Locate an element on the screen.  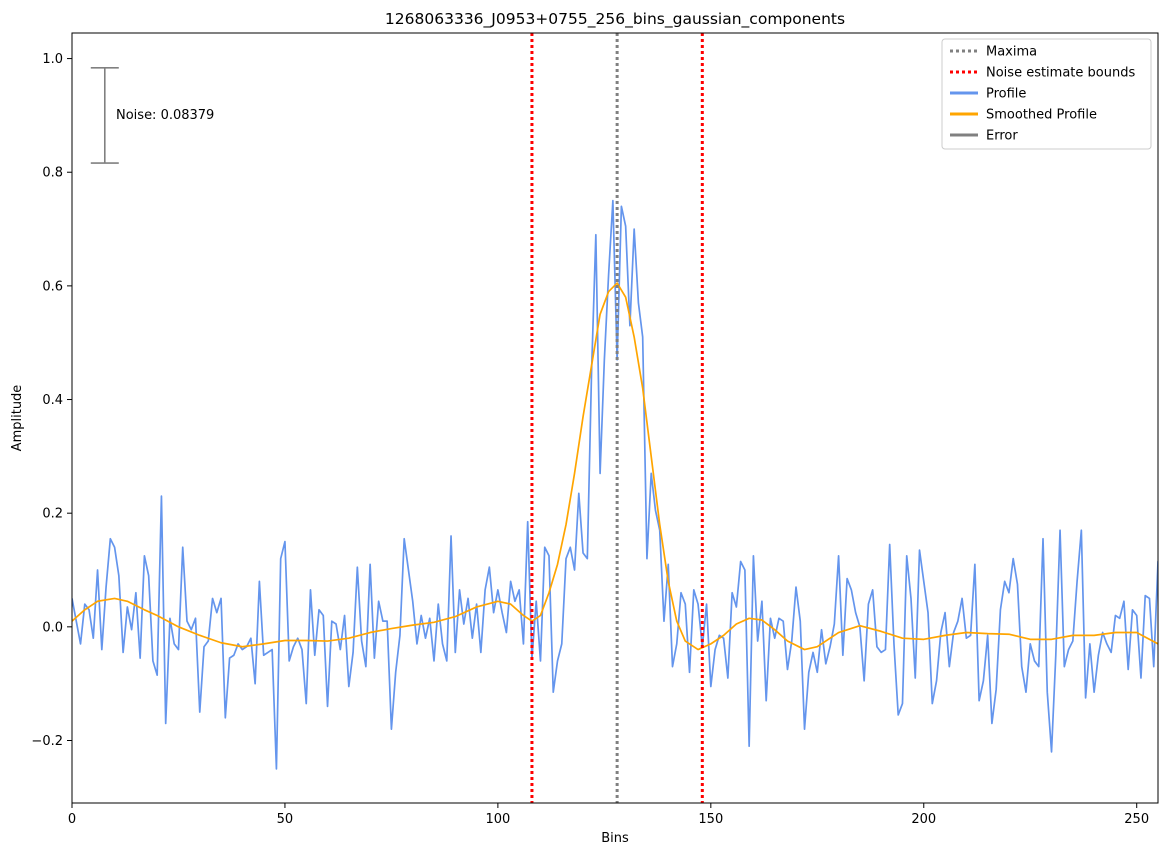
legend-label: Error is located at coordinates (1002, 136).